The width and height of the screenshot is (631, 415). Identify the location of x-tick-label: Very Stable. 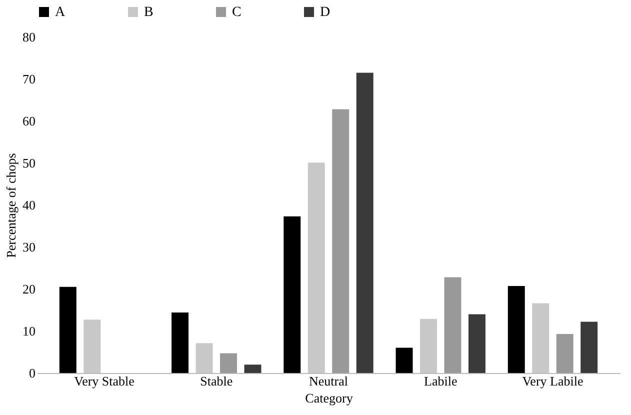
(104, 381).